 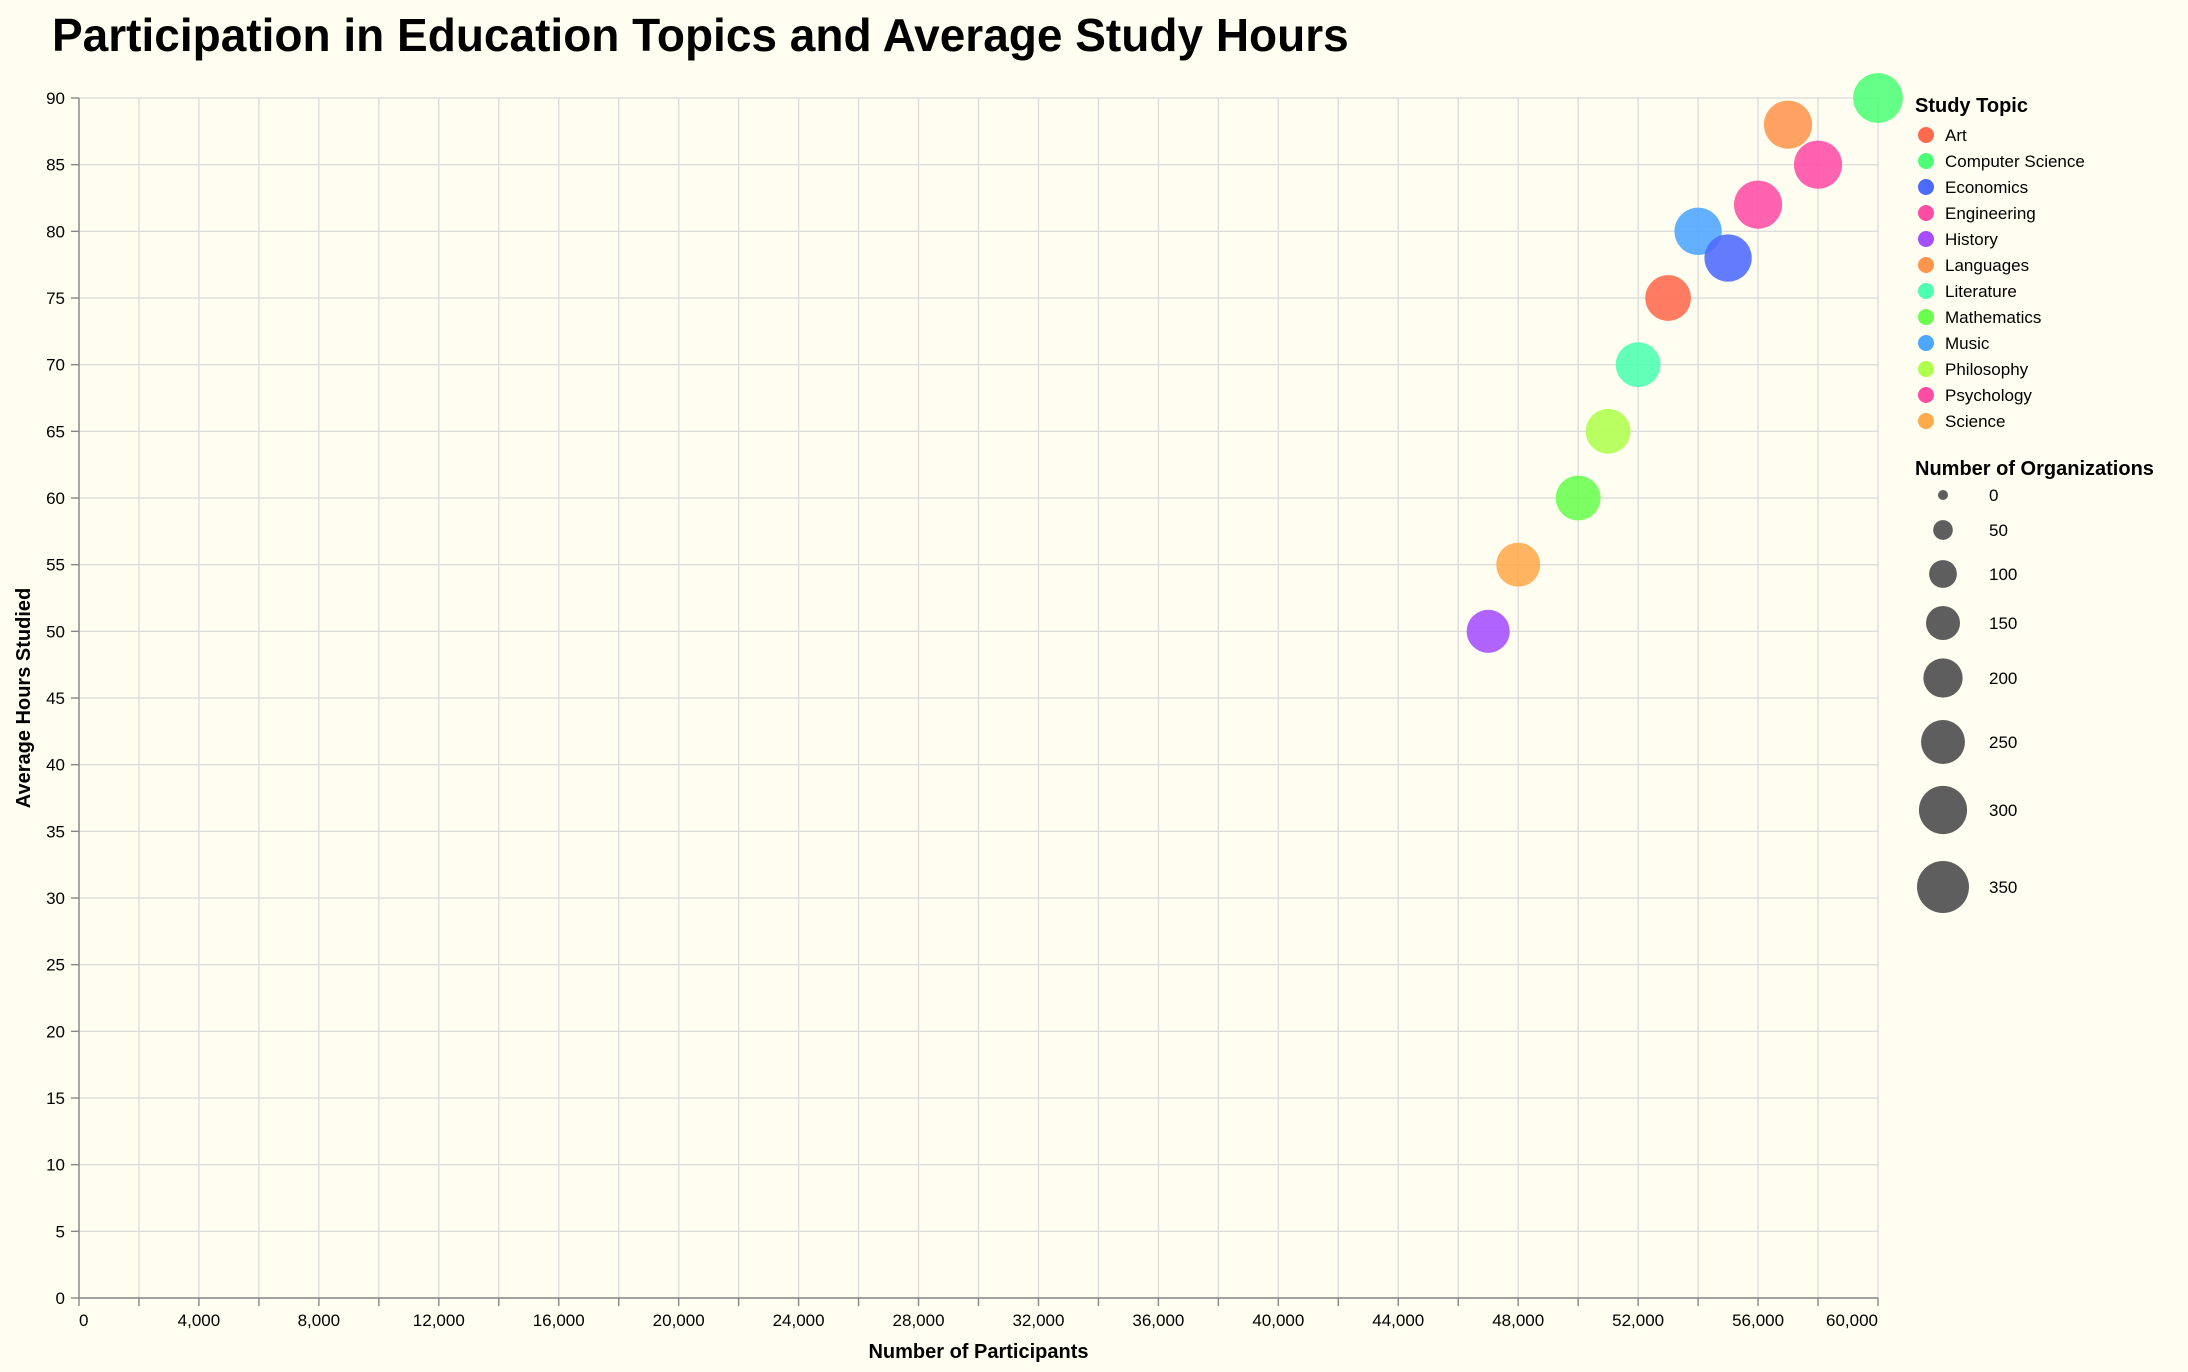 I want to click on data-point-psychology, so click(x=1818, y=164).